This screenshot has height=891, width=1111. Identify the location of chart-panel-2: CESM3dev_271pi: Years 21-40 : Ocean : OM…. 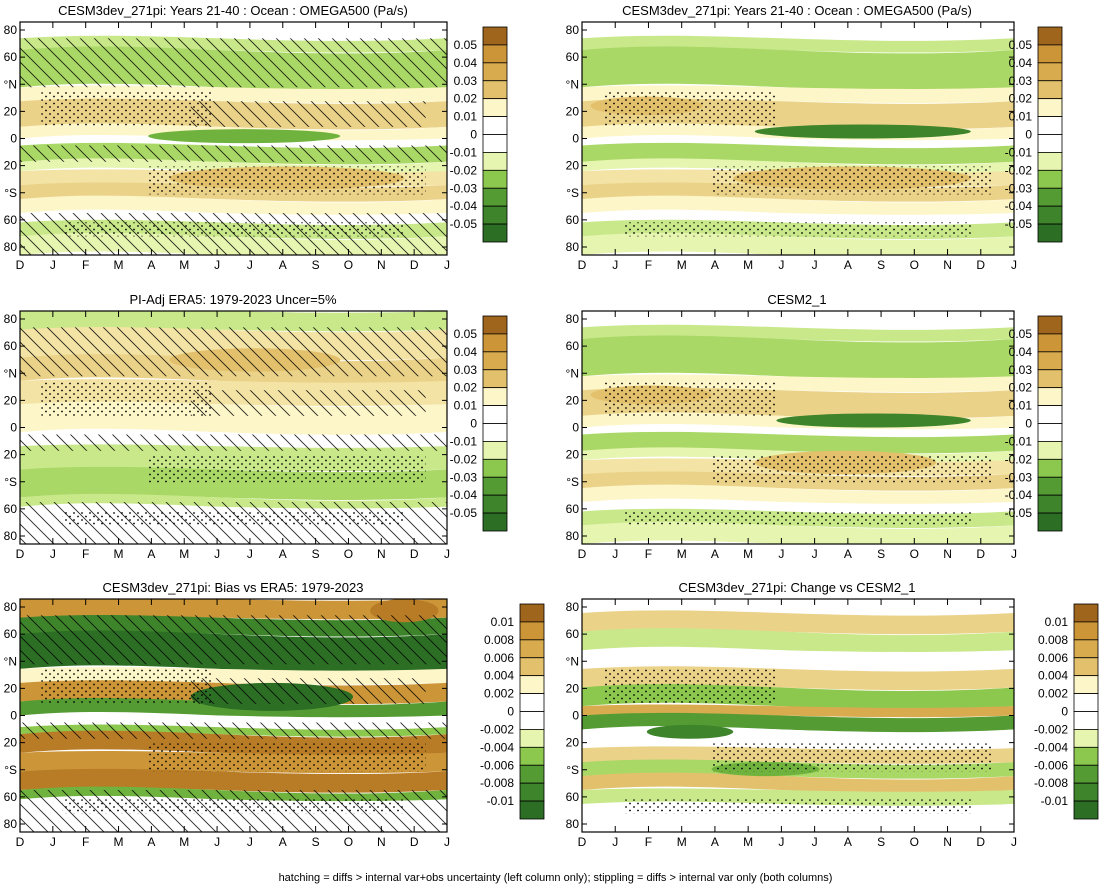
(814, 137).